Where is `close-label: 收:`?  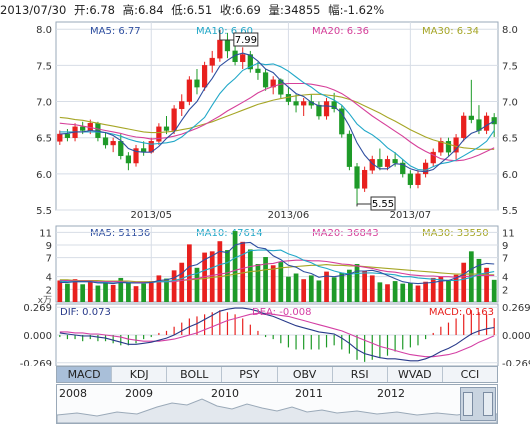 close-label: 收: is located at coordinates (227, 10).